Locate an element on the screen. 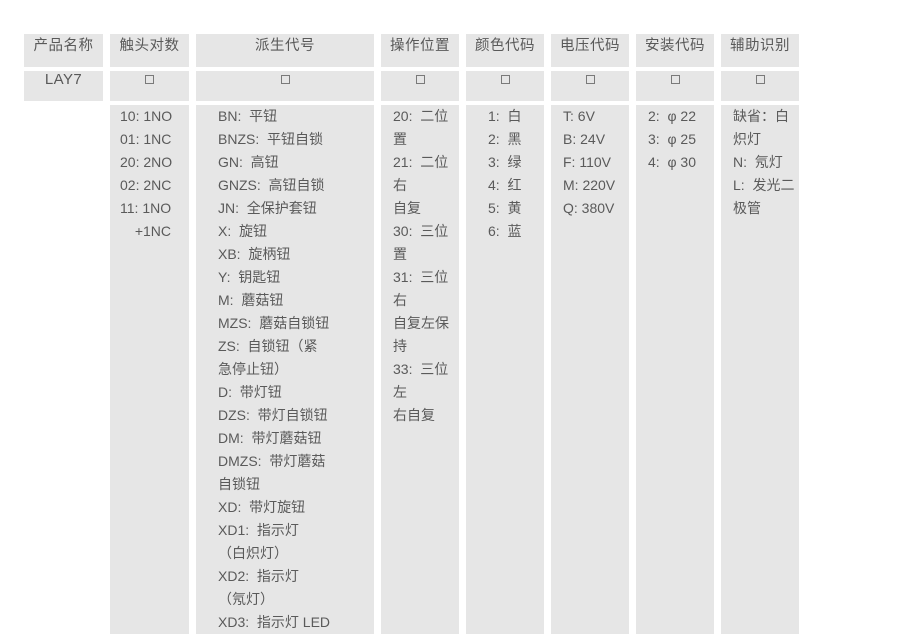 The height and width of the screenshot is (638, 900). option-line: N: 氖灯 is located at coordinates (758, 162).